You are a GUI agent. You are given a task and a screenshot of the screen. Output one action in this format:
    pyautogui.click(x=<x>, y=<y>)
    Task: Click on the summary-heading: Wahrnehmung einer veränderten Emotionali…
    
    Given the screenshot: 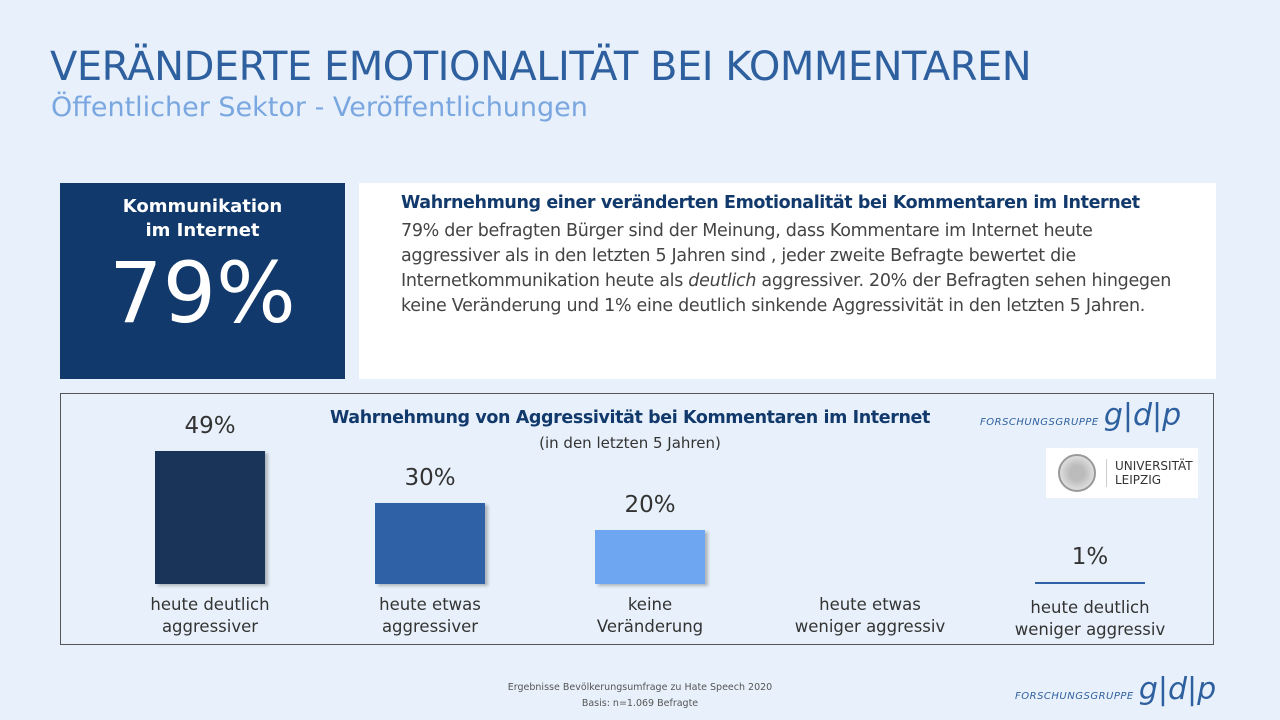 What is the action you would take?
    pyautogui.click(x=770, y=203)
    